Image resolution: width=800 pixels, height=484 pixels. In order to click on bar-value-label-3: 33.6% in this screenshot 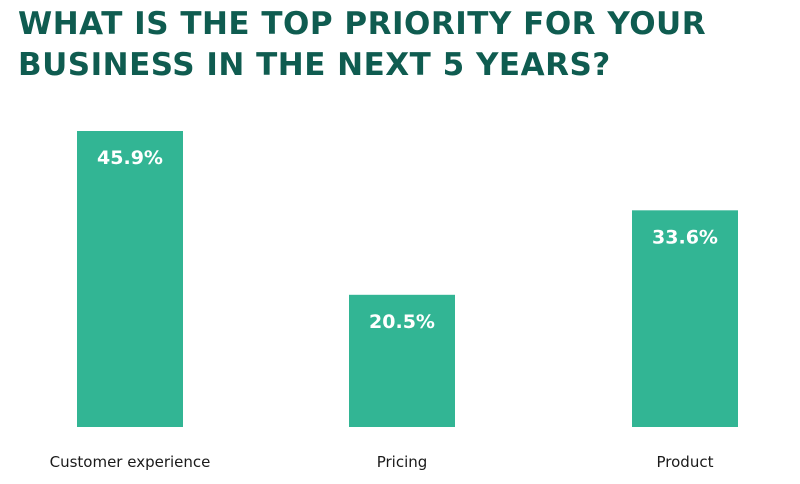, I will do `click(685, 237)`.